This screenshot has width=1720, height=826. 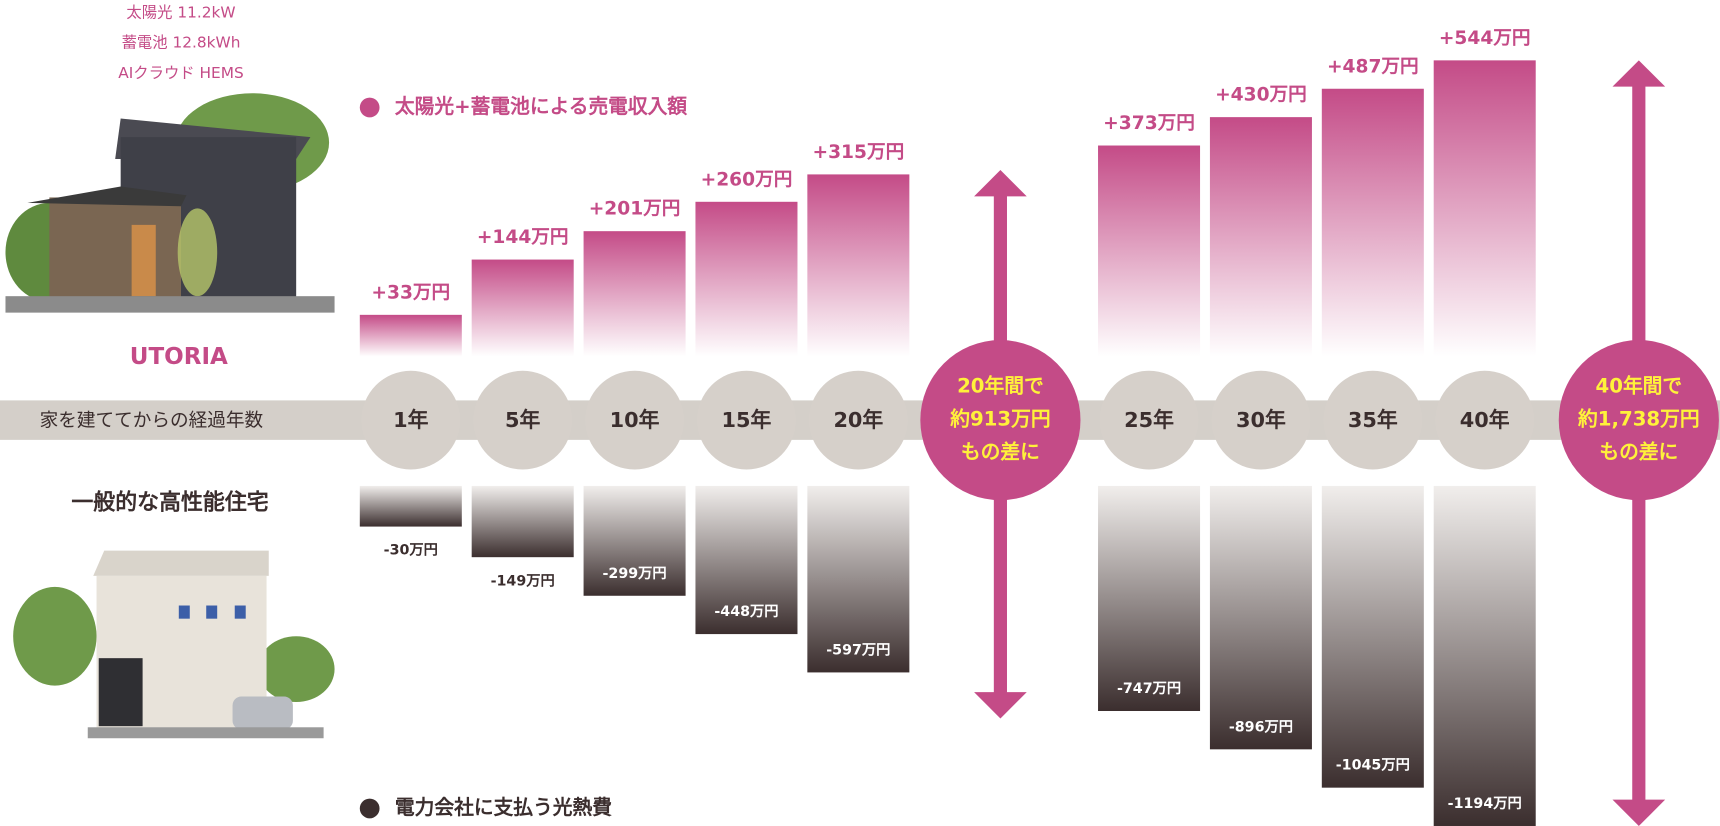 What do you see at coordinates (540, 106) in the screenshot?
I see `legend-label: 太陽光+蓄電池による売電収入額` at bounding box center [540, 106].